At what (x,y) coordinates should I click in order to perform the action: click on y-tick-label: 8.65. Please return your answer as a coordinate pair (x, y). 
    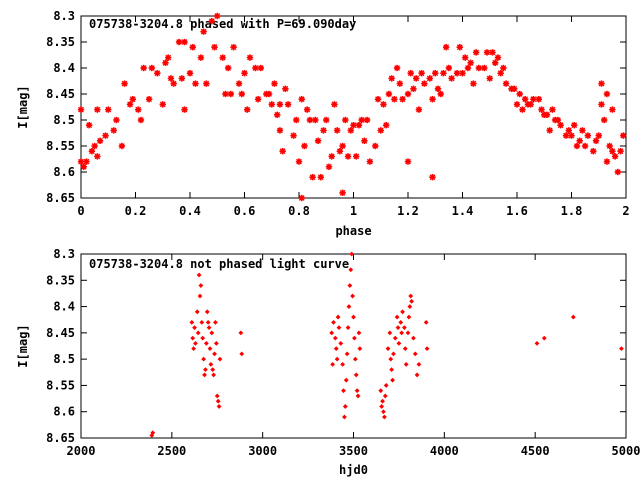
    Looking at the image, I should click on (60, 438).